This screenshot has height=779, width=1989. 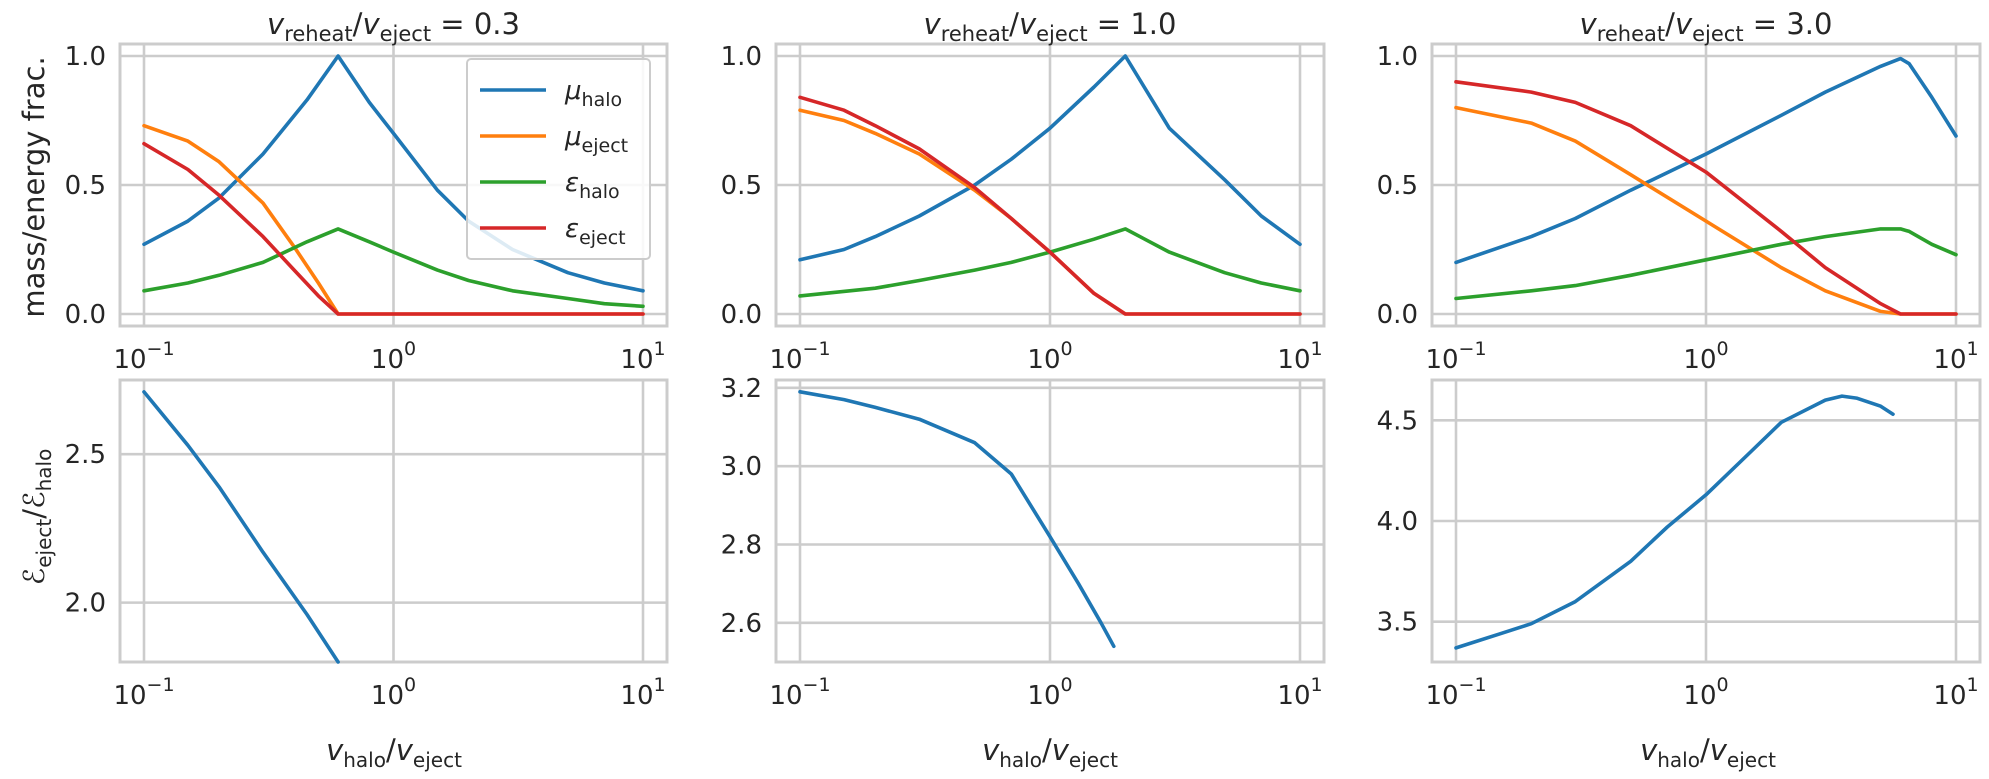 I want to click on panel-title: vreheat/veject = 1.0, so click(x=1050, y=26).